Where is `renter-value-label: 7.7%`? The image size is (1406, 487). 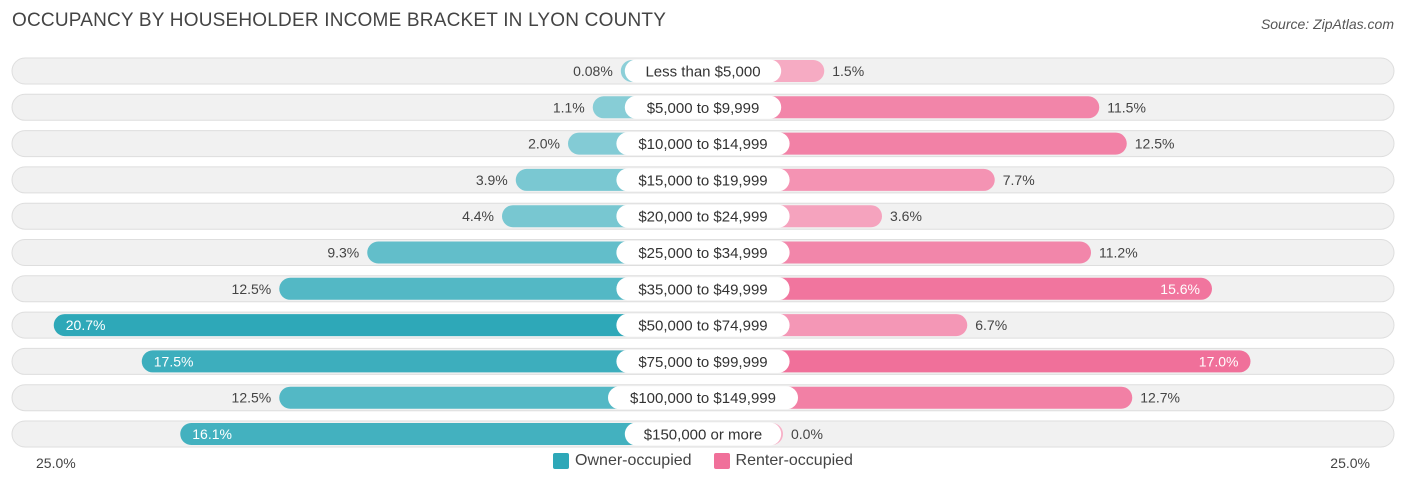 renter-value-label: 7.7% is located at coordinates (1019, 180).